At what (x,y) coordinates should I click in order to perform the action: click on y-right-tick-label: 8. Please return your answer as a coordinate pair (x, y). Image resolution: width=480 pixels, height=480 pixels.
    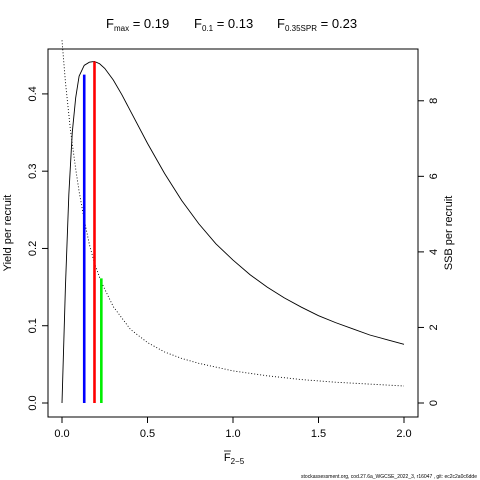
    Looking at the image, I should click on (434, 101).